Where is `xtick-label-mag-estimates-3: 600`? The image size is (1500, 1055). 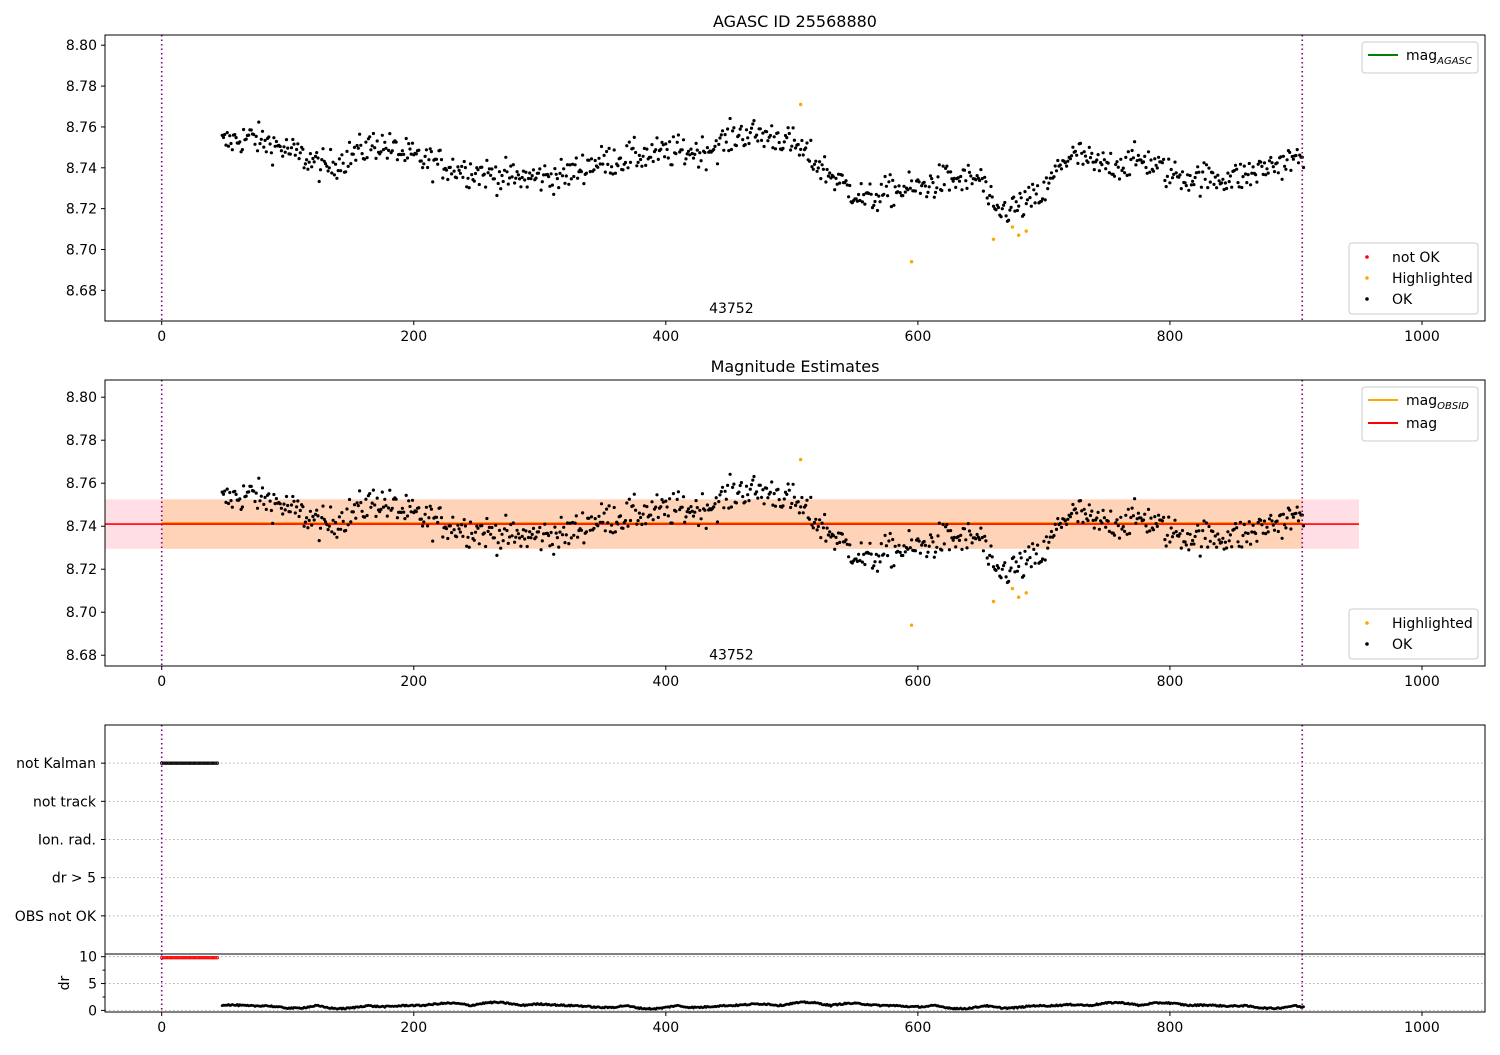
xtick-label-mag-estimates-3: 600 is located at coordinates (918, 682).